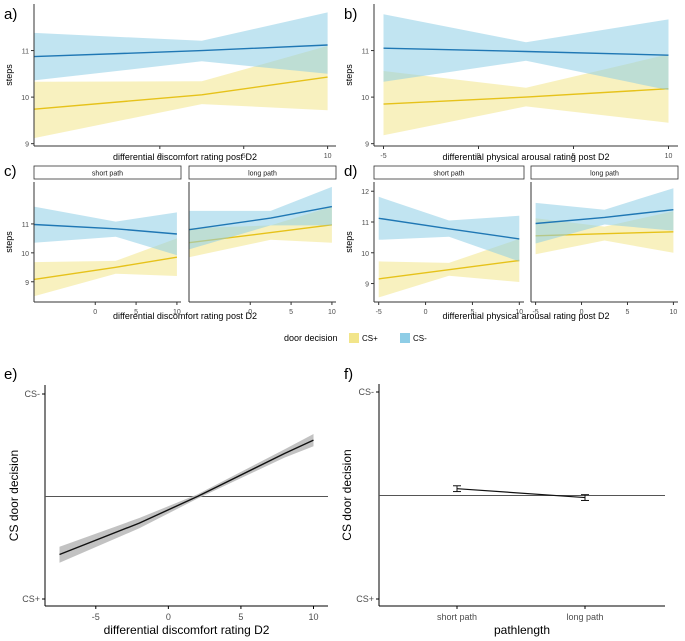 The image size is (685, 641). I want to click on panel-a-x-tick-label: 5, so click(244, 156).